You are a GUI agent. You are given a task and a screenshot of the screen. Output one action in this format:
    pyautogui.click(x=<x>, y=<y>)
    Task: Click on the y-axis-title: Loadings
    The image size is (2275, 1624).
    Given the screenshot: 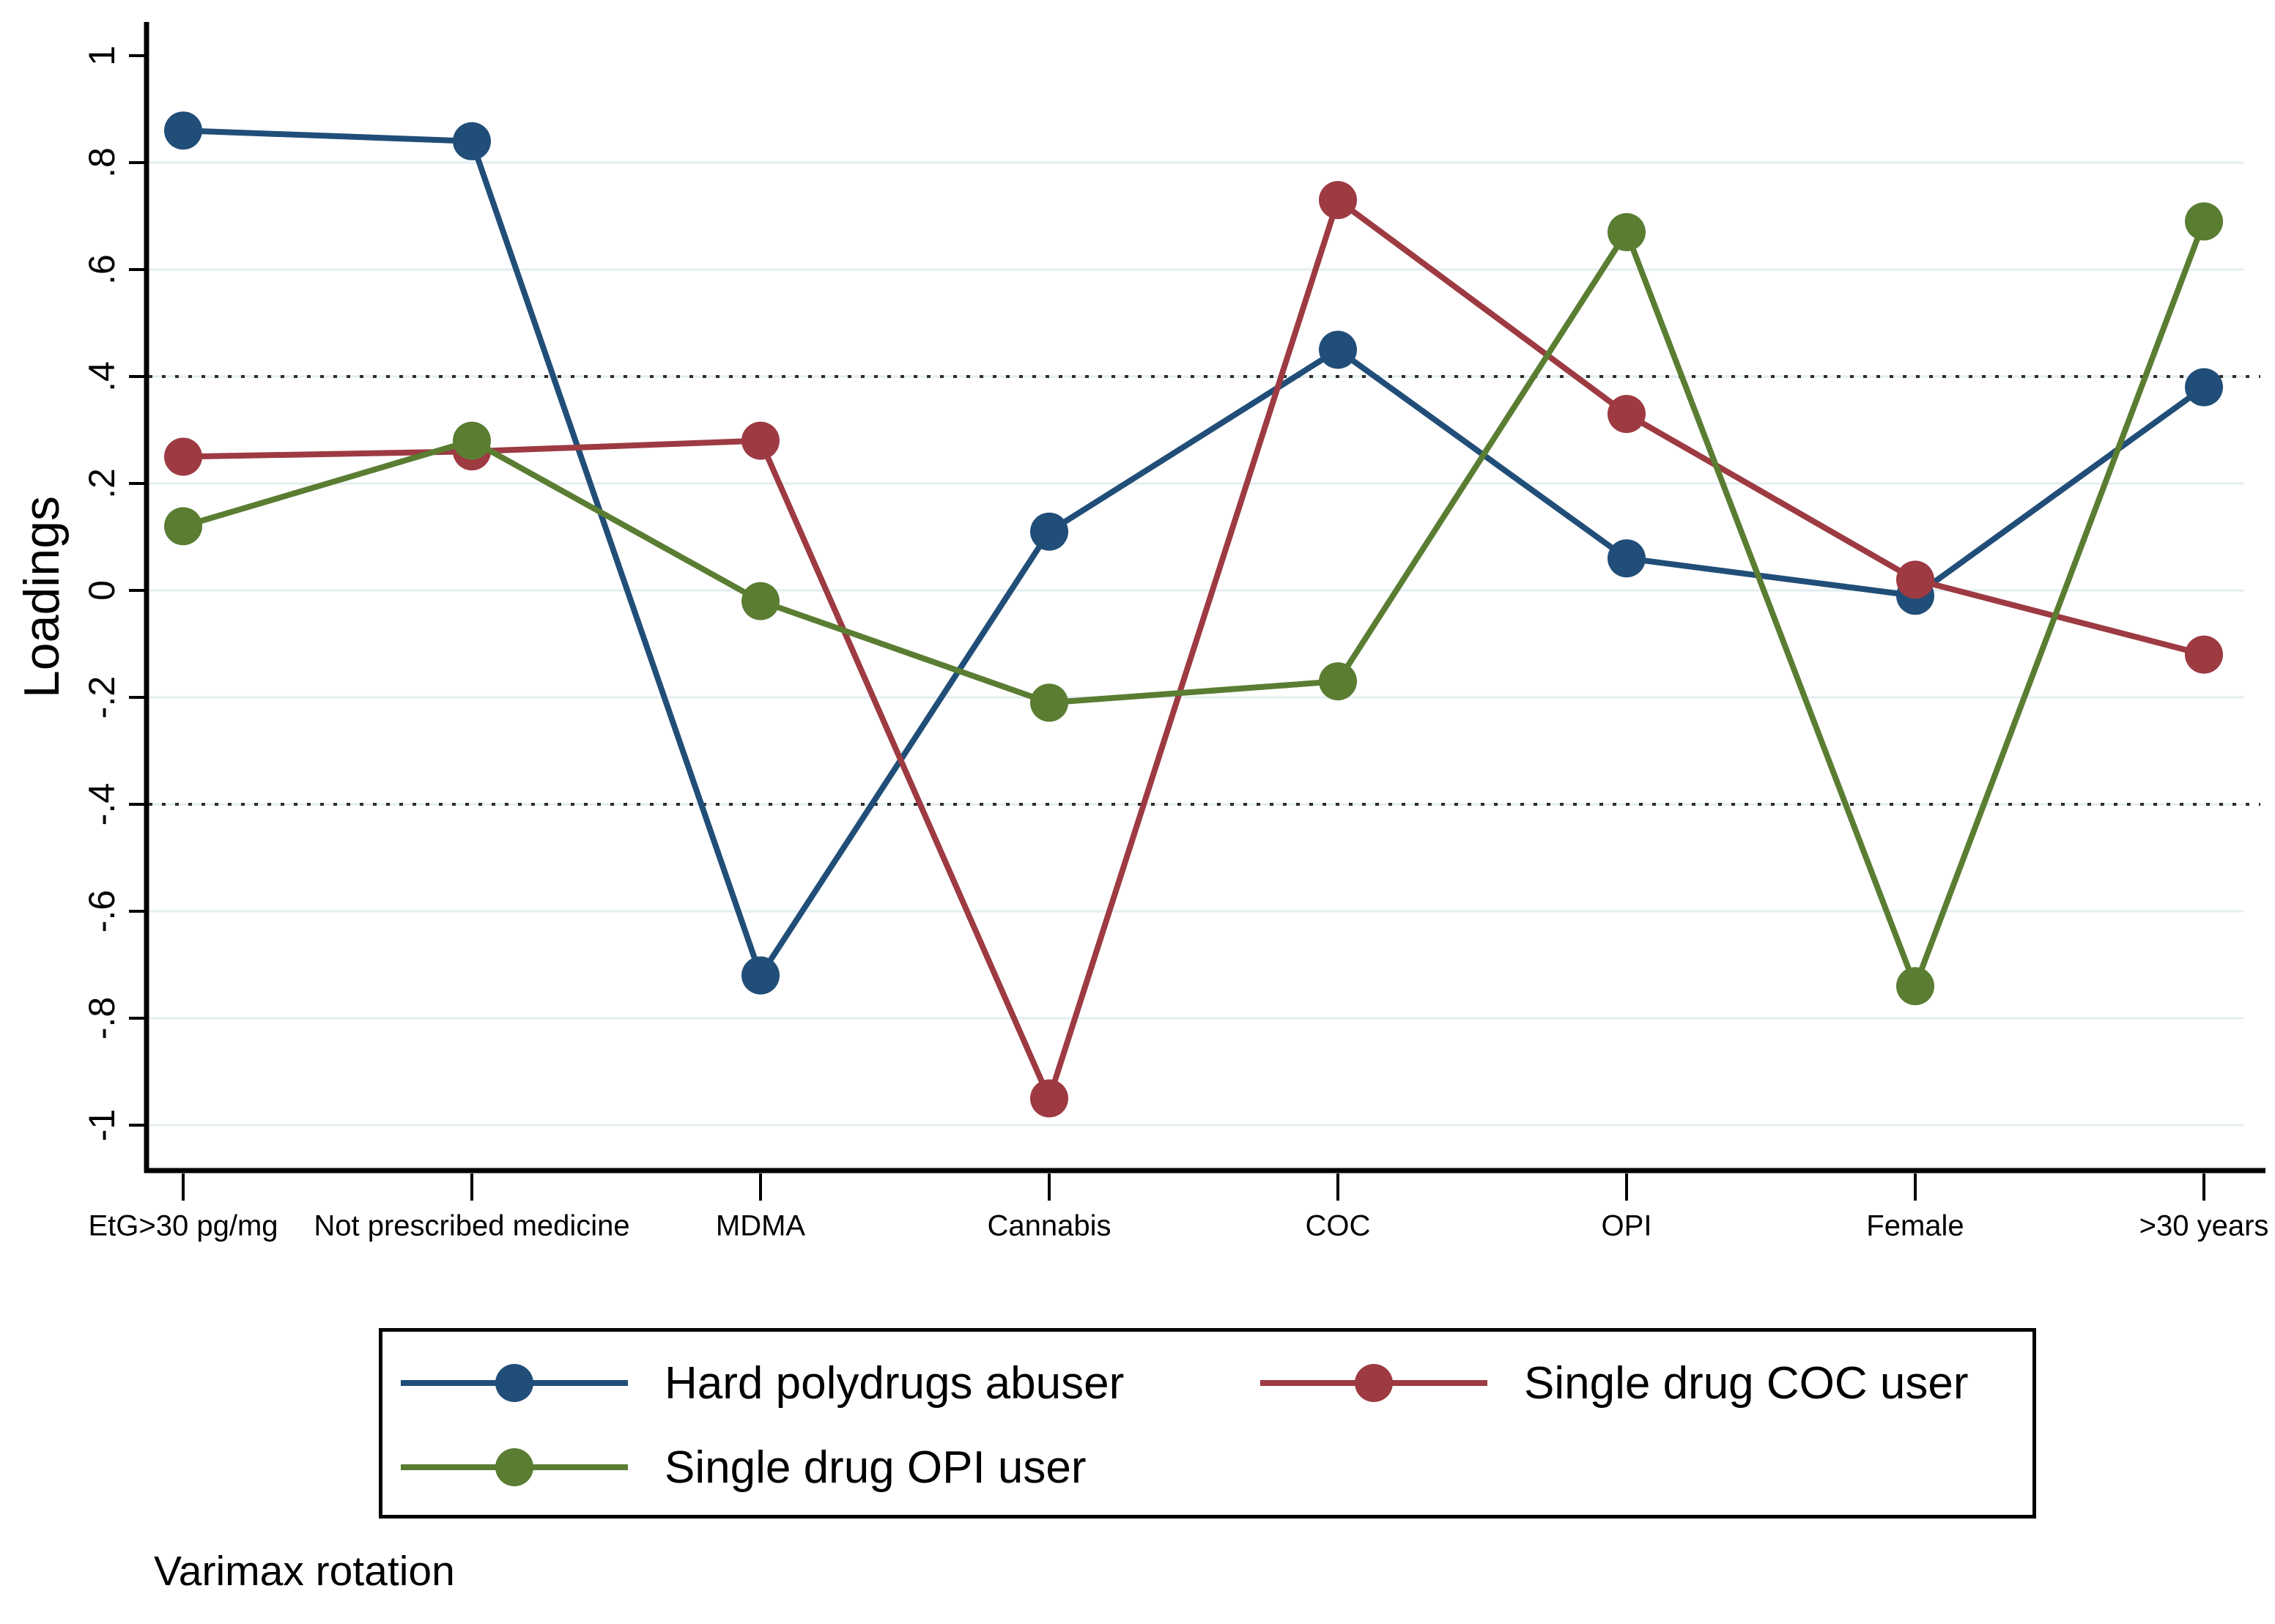 What is the action you would take?
    pyautogui.click(x=42, y=597)
    